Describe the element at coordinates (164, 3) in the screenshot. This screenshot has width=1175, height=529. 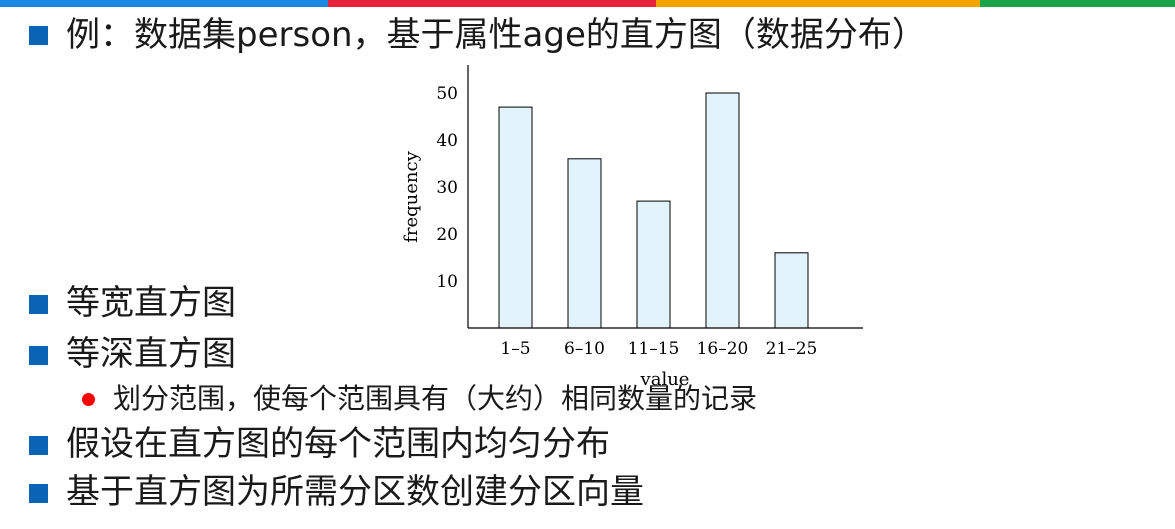
I see `topbar-segment-blue` at that location.